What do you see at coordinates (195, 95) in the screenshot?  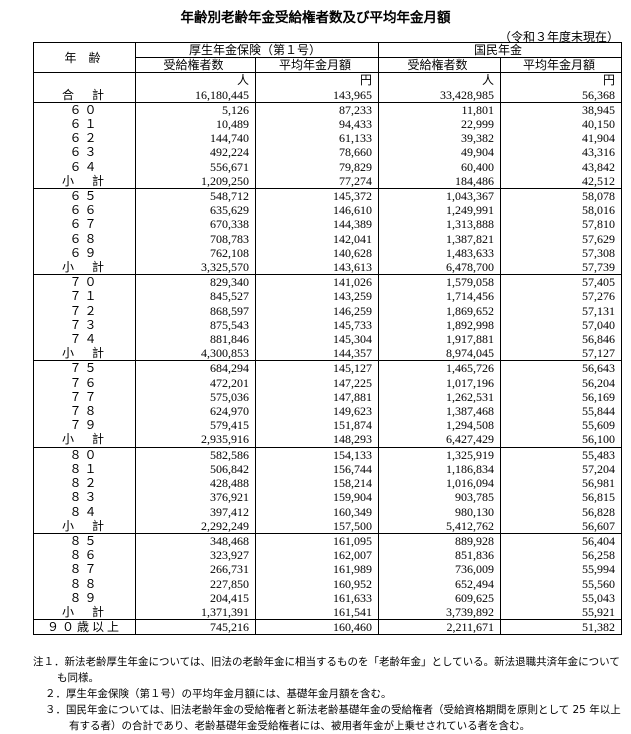 I see `cell: 16,180,445` at bounding box center [195, 95].